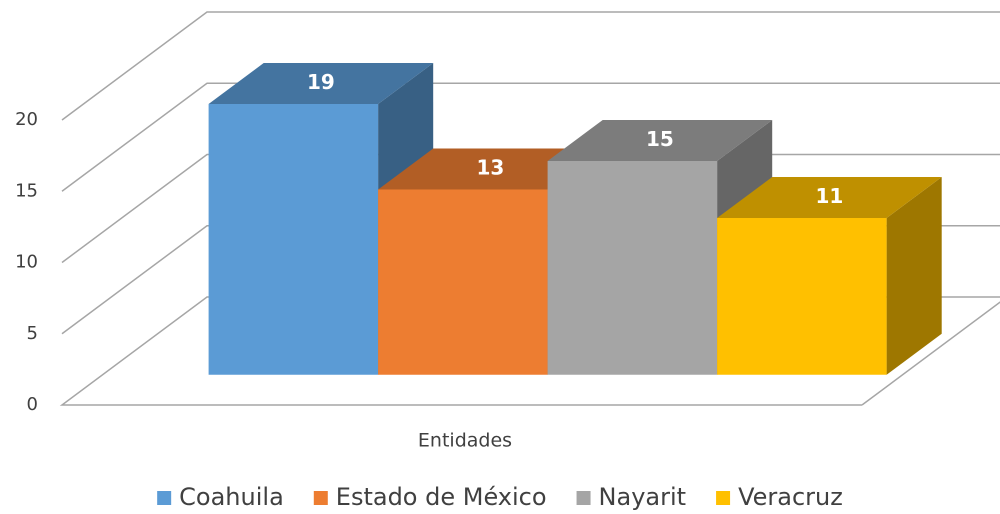 Image resolution: width=1000 pixels, height=514 pixels. I want to click on y-tick-label: 10, so click(26, 262).